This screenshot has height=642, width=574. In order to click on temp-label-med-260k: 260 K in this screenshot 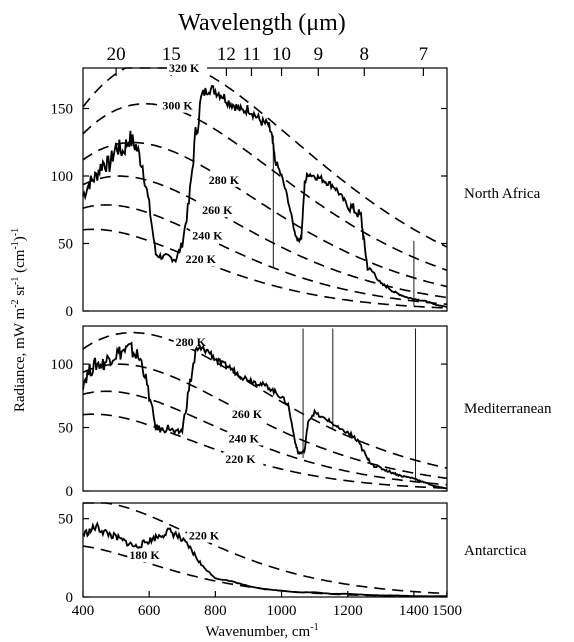, I will do `click(247, 414)`.